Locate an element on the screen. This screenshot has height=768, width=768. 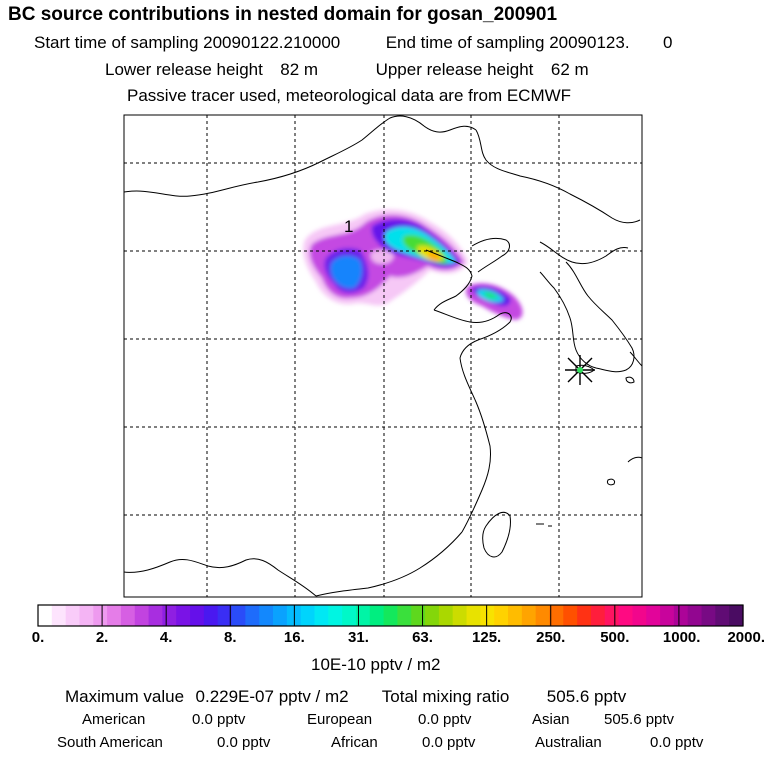
island-c is located at coordinates (544, 525).